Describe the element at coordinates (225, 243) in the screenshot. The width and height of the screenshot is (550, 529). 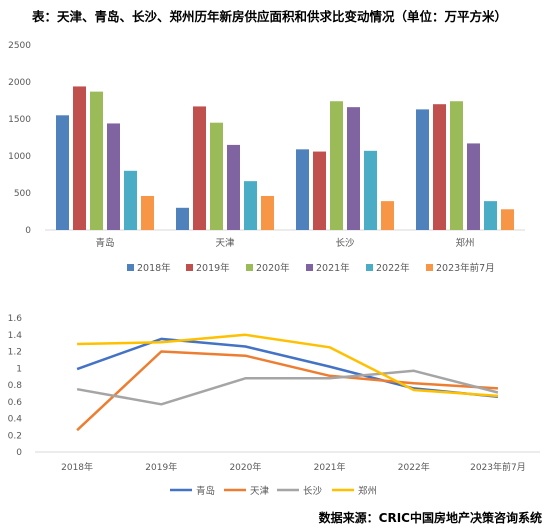
I see `bar-category-label: 天津` at that location.